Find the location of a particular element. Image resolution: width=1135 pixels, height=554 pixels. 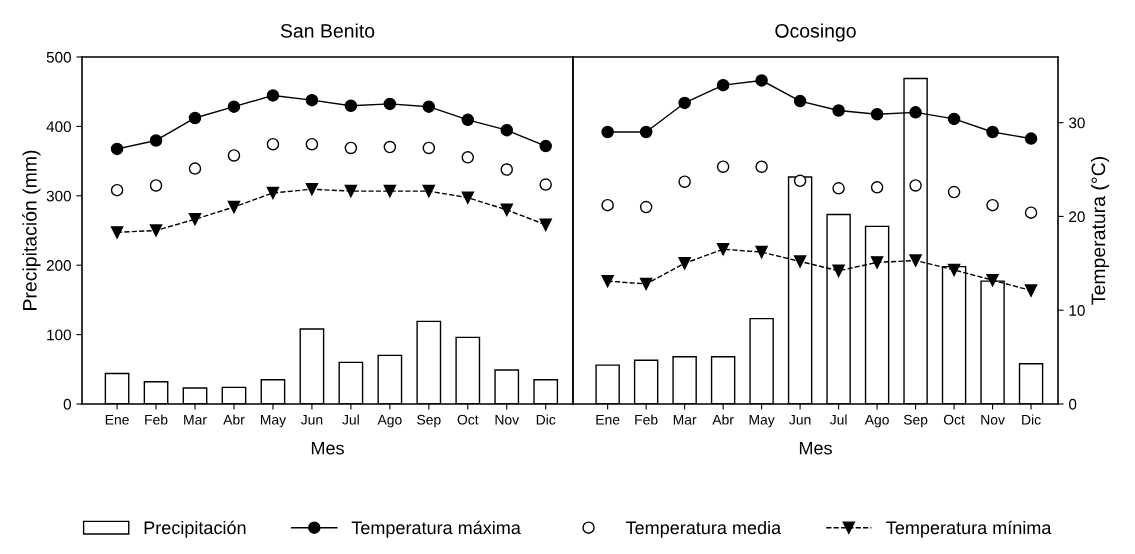

y2-tick-label: 0 is located at coordinates (1073, 404).